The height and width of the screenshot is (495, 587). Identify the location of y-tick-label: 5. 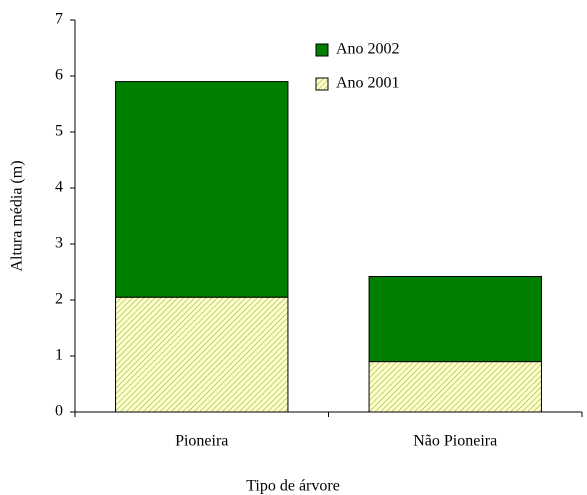
(59, 131).